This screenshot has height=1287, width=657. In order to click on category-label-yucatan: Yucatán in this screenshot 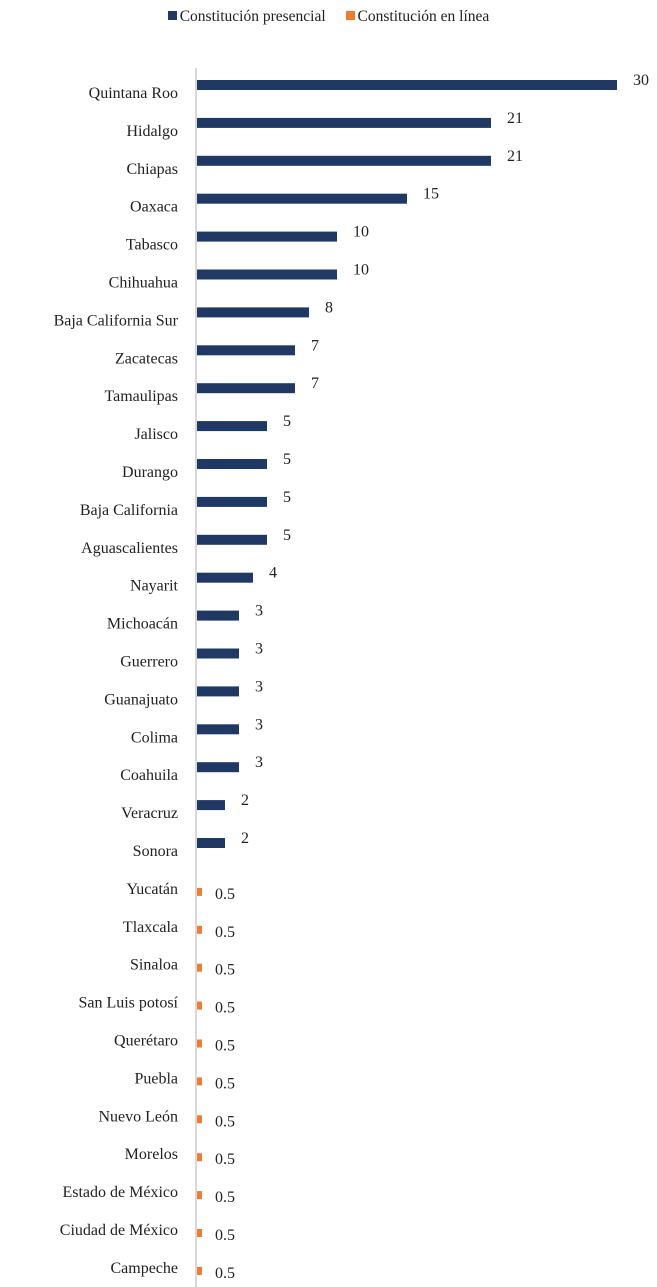, I will do `click(152, 889)`.